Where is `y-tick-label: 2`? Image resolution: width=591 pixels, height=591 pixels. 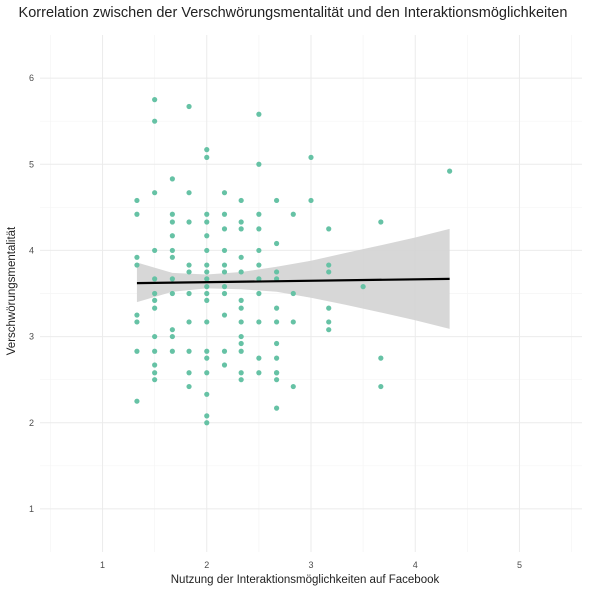 y-tick-label: 2 is located at coordinates (31, 423).